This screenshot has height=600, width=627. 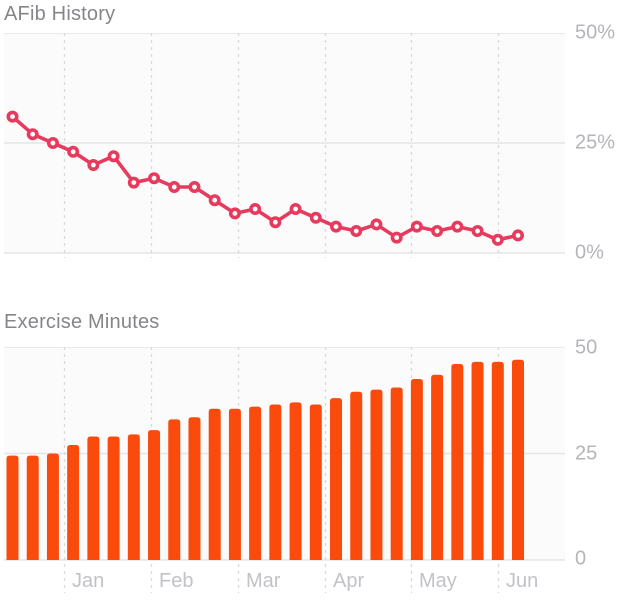 What do you see at coordinates (595, 142) in the screenshot?
I see `afib-y-tick-25: 25%` at bounding box center [595, 142].